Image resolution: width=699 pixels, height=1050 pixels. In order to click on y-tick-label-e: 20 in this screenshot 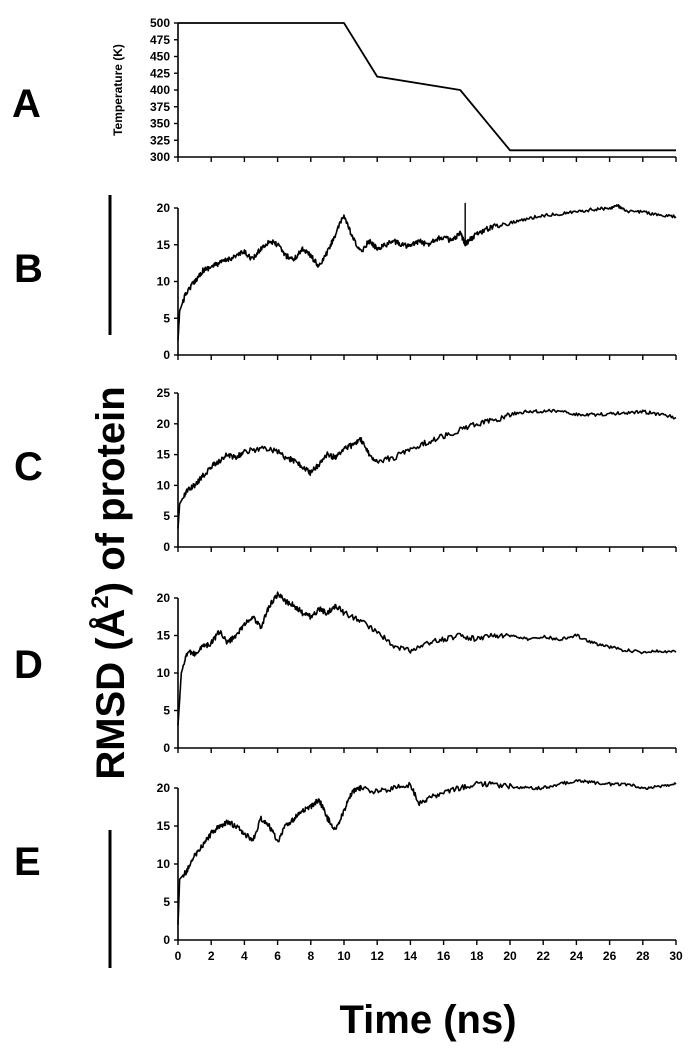, I will do `click(164, 788)`.